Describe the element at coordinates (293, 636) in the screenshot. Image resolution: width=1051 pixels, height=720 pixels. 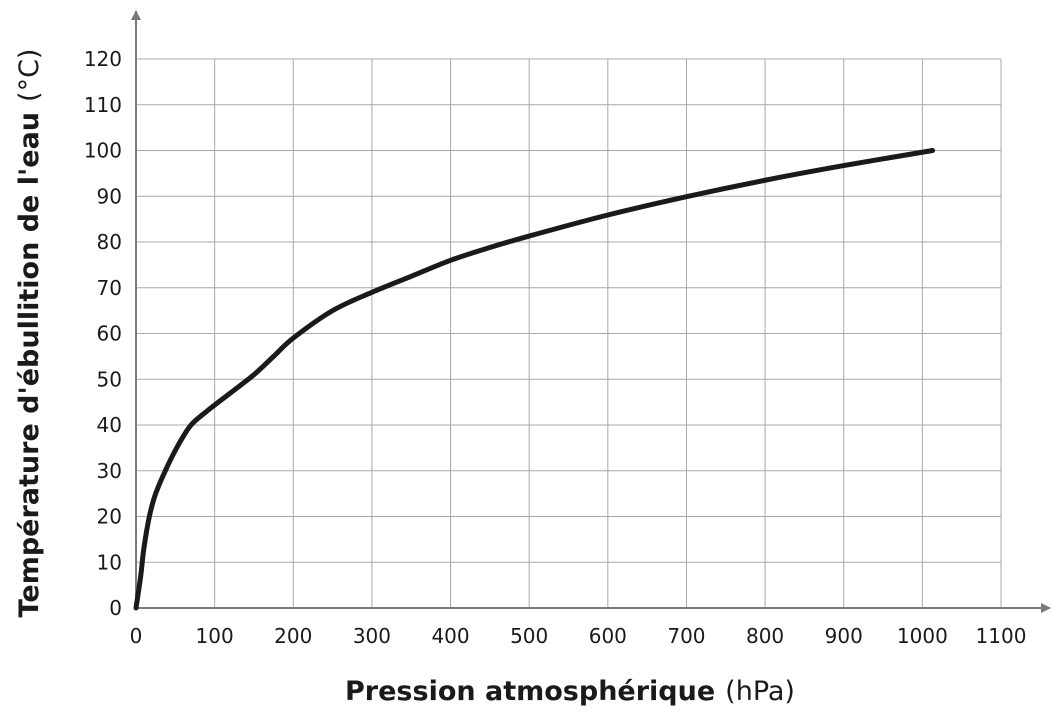
I see `x-tick-label: 200` at that location.